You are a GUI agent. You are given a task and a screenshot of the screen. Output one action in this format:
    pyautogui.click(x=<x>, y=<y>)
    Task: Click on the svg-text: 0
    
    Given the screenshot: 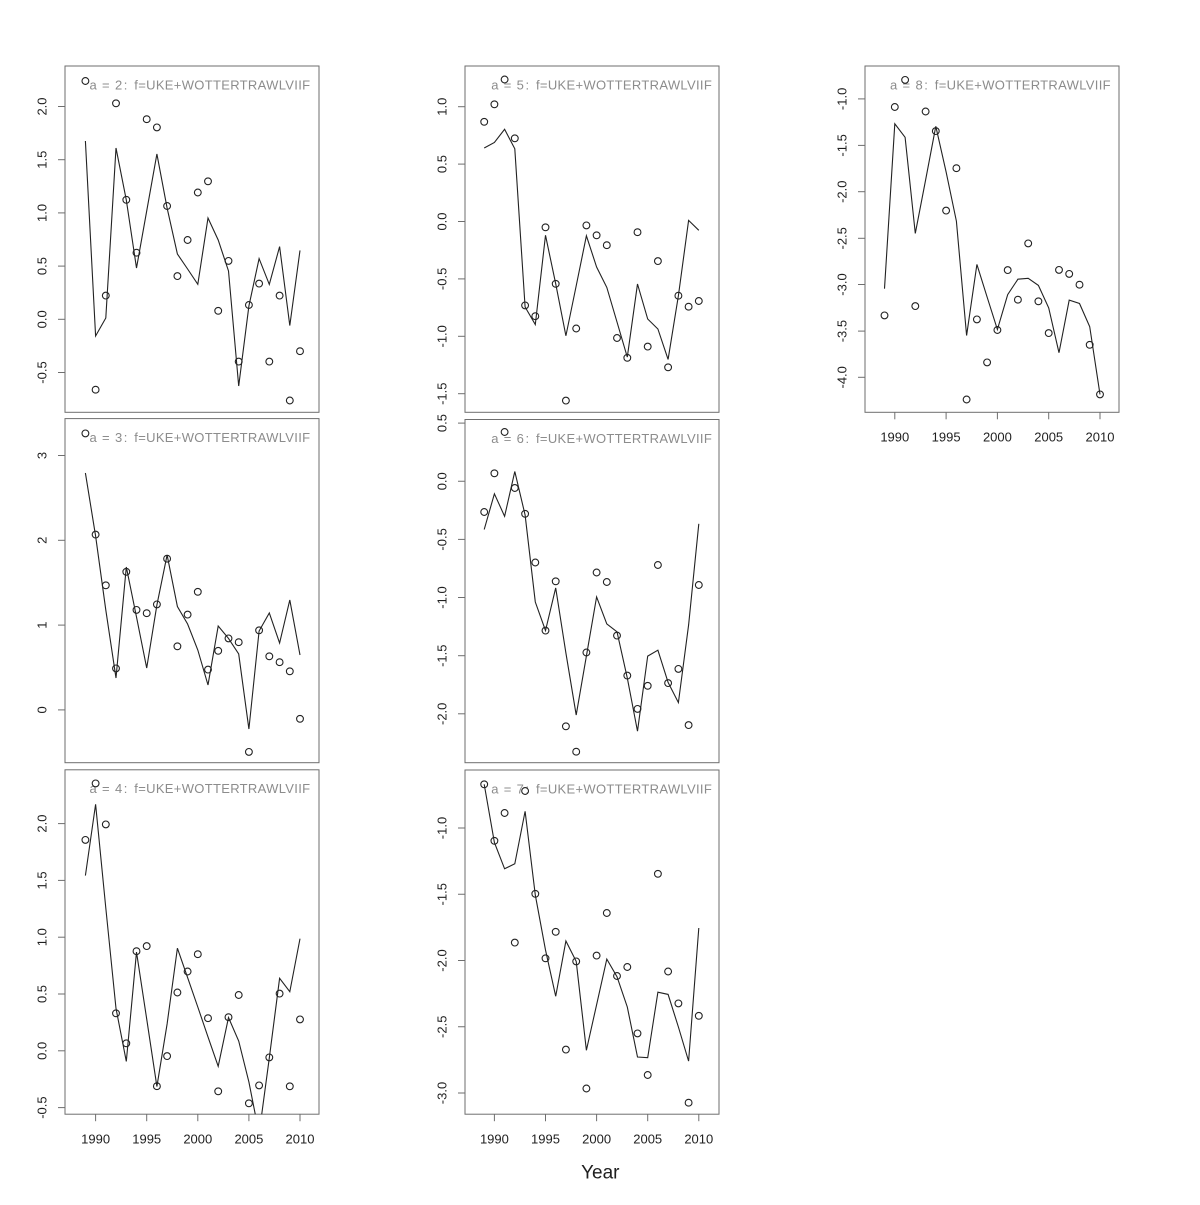 What is the action you would take?
    pyautogui.click(x=41, y=709)
    